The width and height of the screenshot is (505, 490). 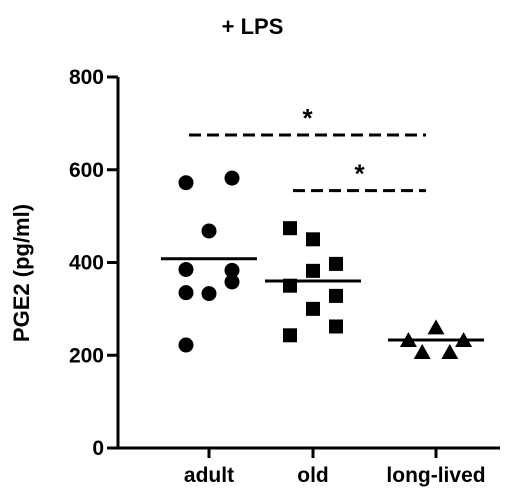 I want to click on chart-title: + LPS, so click(x=252, y=26).